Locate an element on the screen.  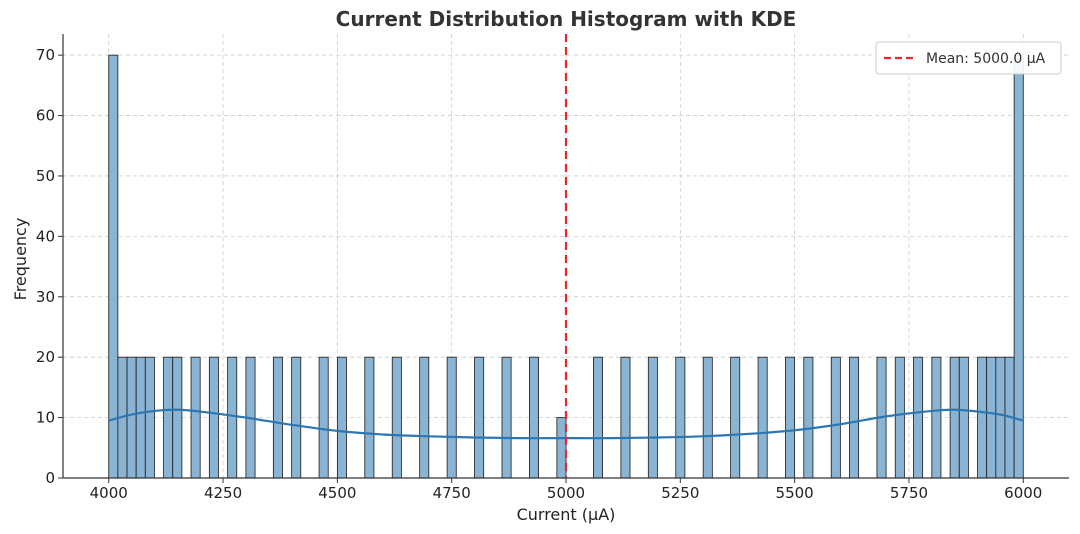
x-axis-label: Current (μA) is located at coordinates (566, 514).